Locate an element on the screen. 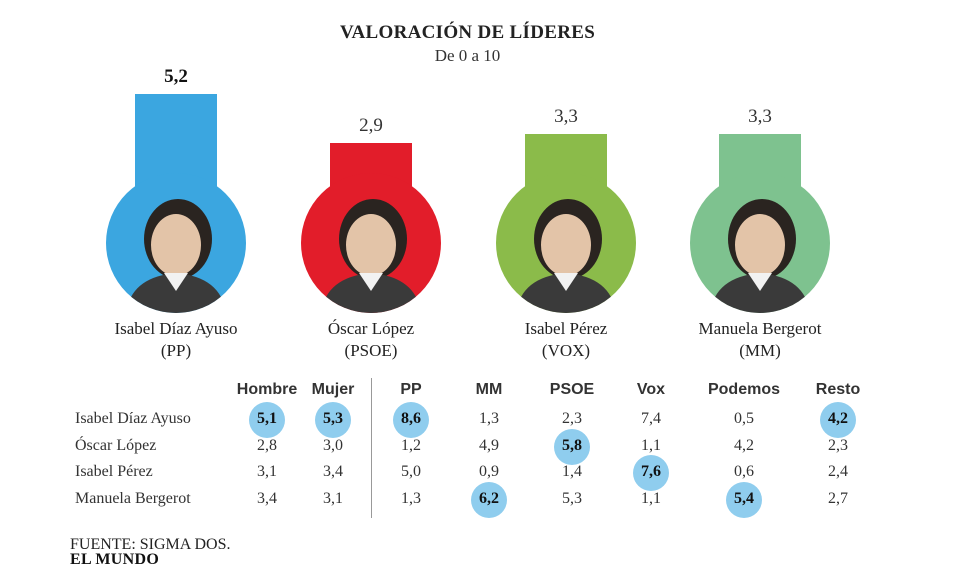 Image resolution: width=957 pixels, height=577 pixels. table-cell: 0,5 is located at coordinates (744, 418).